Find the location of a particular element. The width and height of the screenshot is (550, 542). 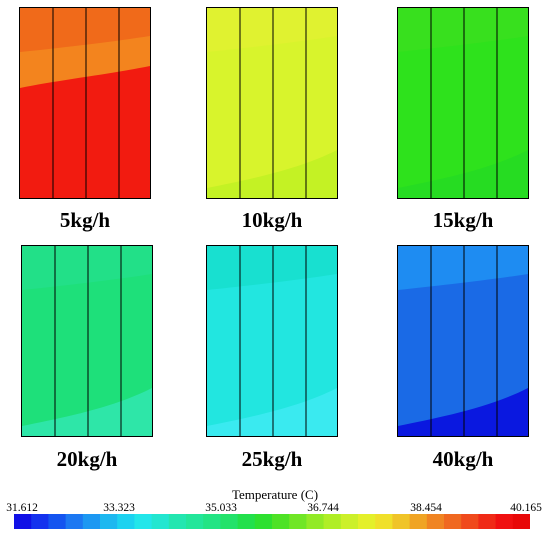

legend-tick-1: 33.323 is located at coordinates (119, 508).